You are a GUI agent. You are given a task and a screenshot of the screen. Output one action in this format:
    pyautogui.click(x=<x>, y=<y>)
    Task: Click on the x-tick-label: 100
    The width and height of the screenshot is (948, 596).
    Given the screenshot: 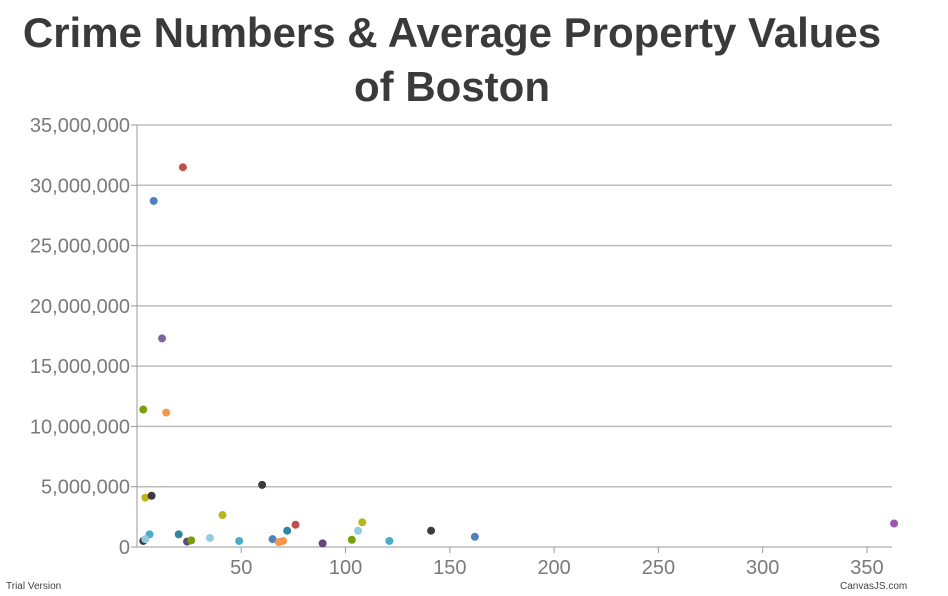 What is the action you would take?
    pyautogui.click(x=345, y=568)
    